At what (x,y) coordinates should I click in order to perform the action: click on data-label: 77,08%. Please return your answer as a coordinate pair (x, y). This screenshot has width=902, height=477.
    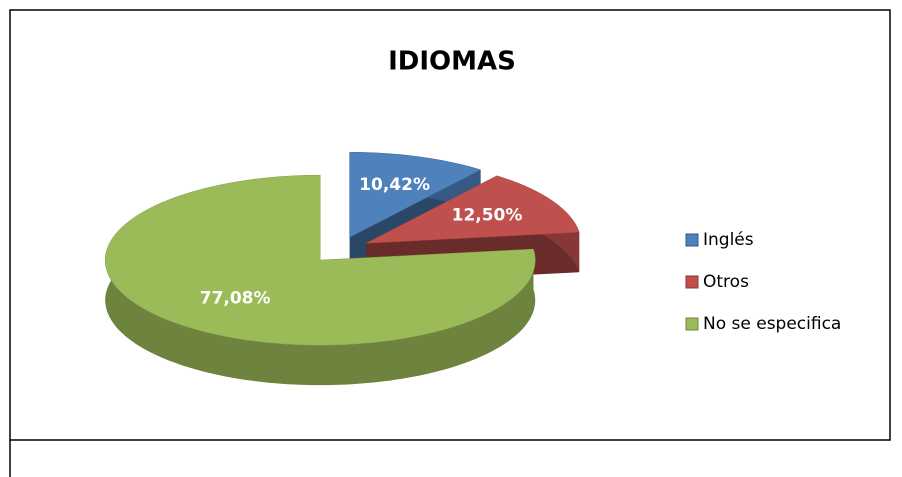
    Looking at the image, I should click on (235, 298).